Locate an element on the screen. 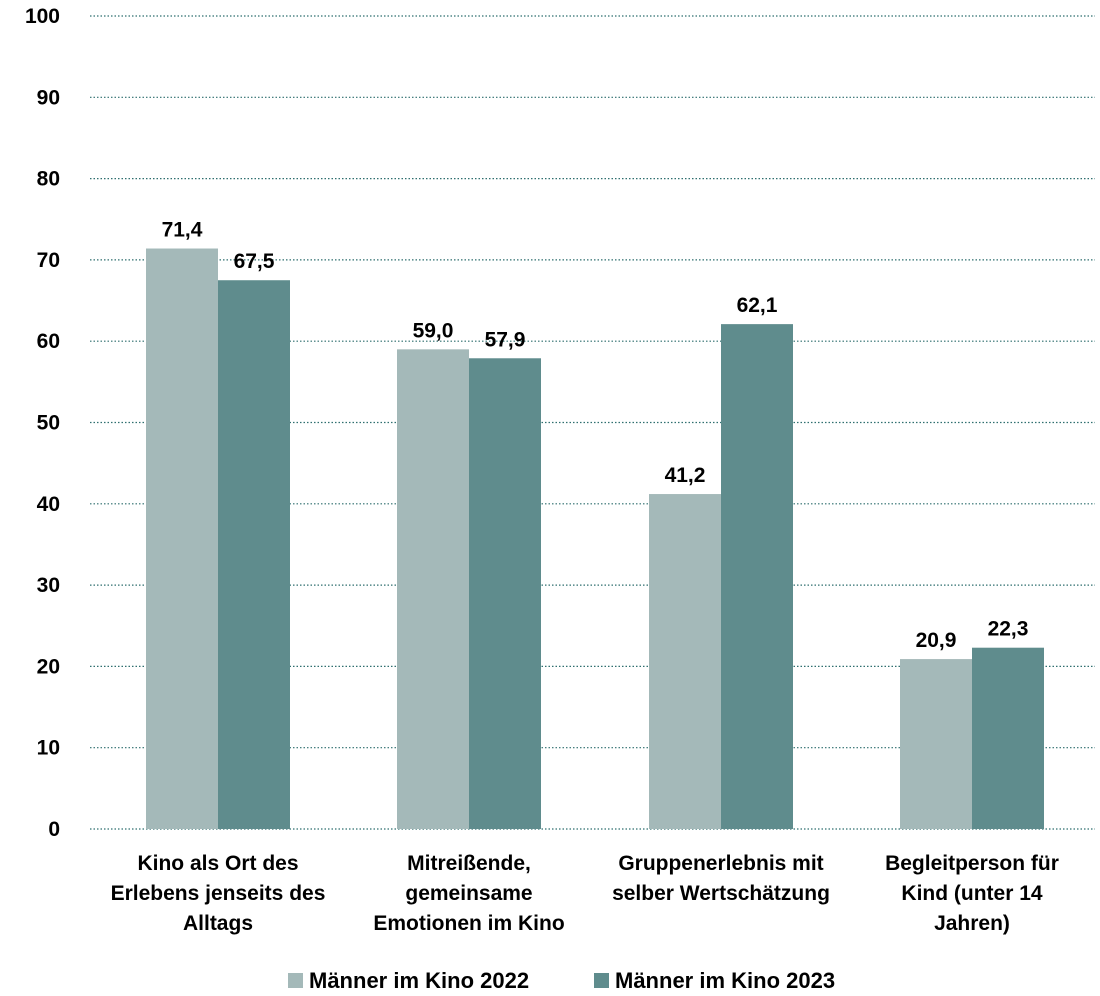 The height and width of the screenshot is (996, 1100). data-label: 62,1 is located at coordinates (757, 305).